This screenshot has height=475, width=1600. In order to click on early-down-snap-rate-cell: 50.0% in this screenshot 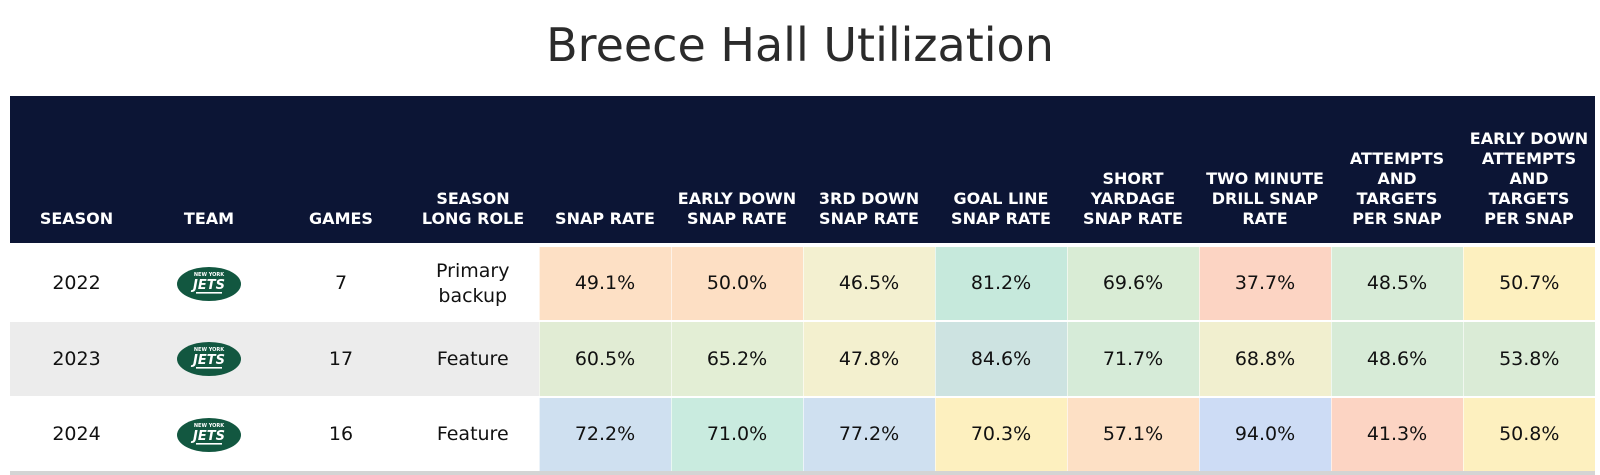, I will do `click(736, 282)`.